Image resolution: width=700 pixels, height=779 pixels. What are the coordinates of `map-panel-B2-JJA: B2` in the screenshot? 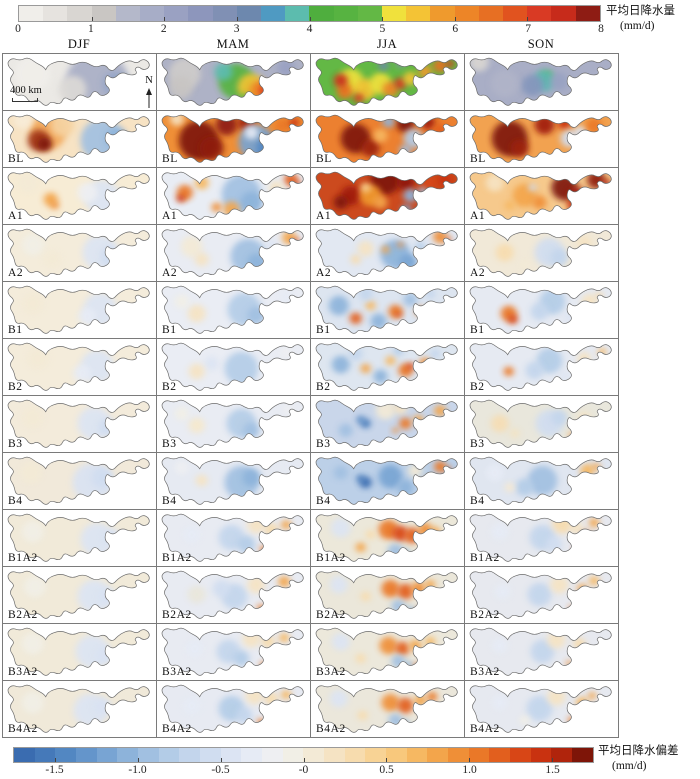 It's located at (388, 367).